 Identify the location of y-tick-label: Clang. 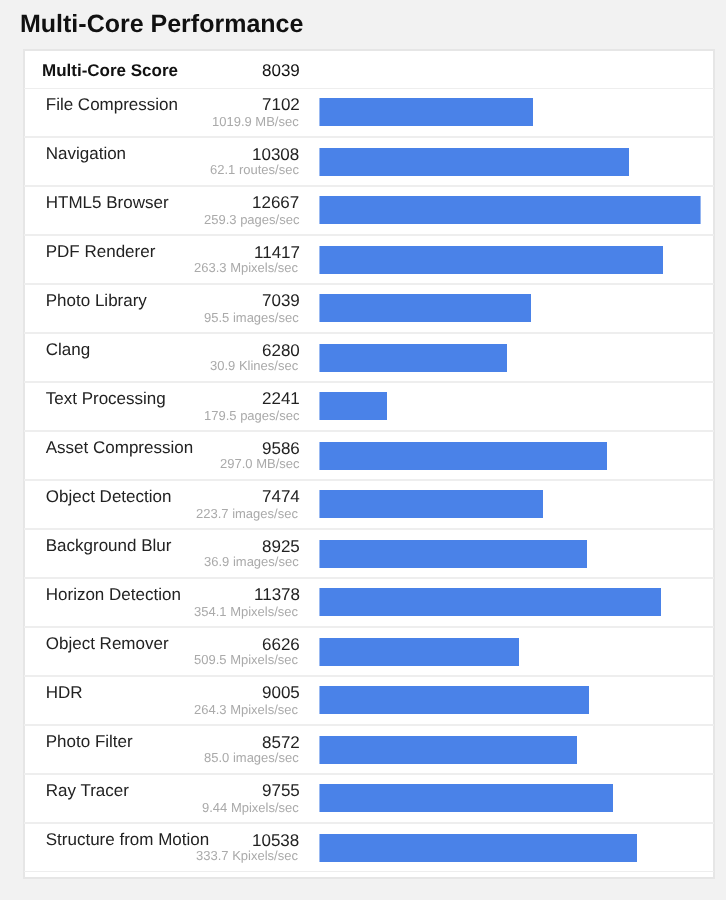
(68, 349).